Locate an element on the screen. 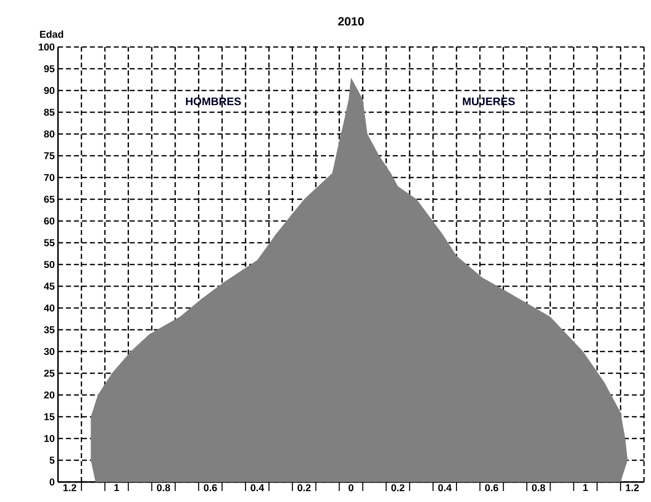 This screenshot has width=651, height=502. y-tick-label: 40 is located at coordinates (49, 308).